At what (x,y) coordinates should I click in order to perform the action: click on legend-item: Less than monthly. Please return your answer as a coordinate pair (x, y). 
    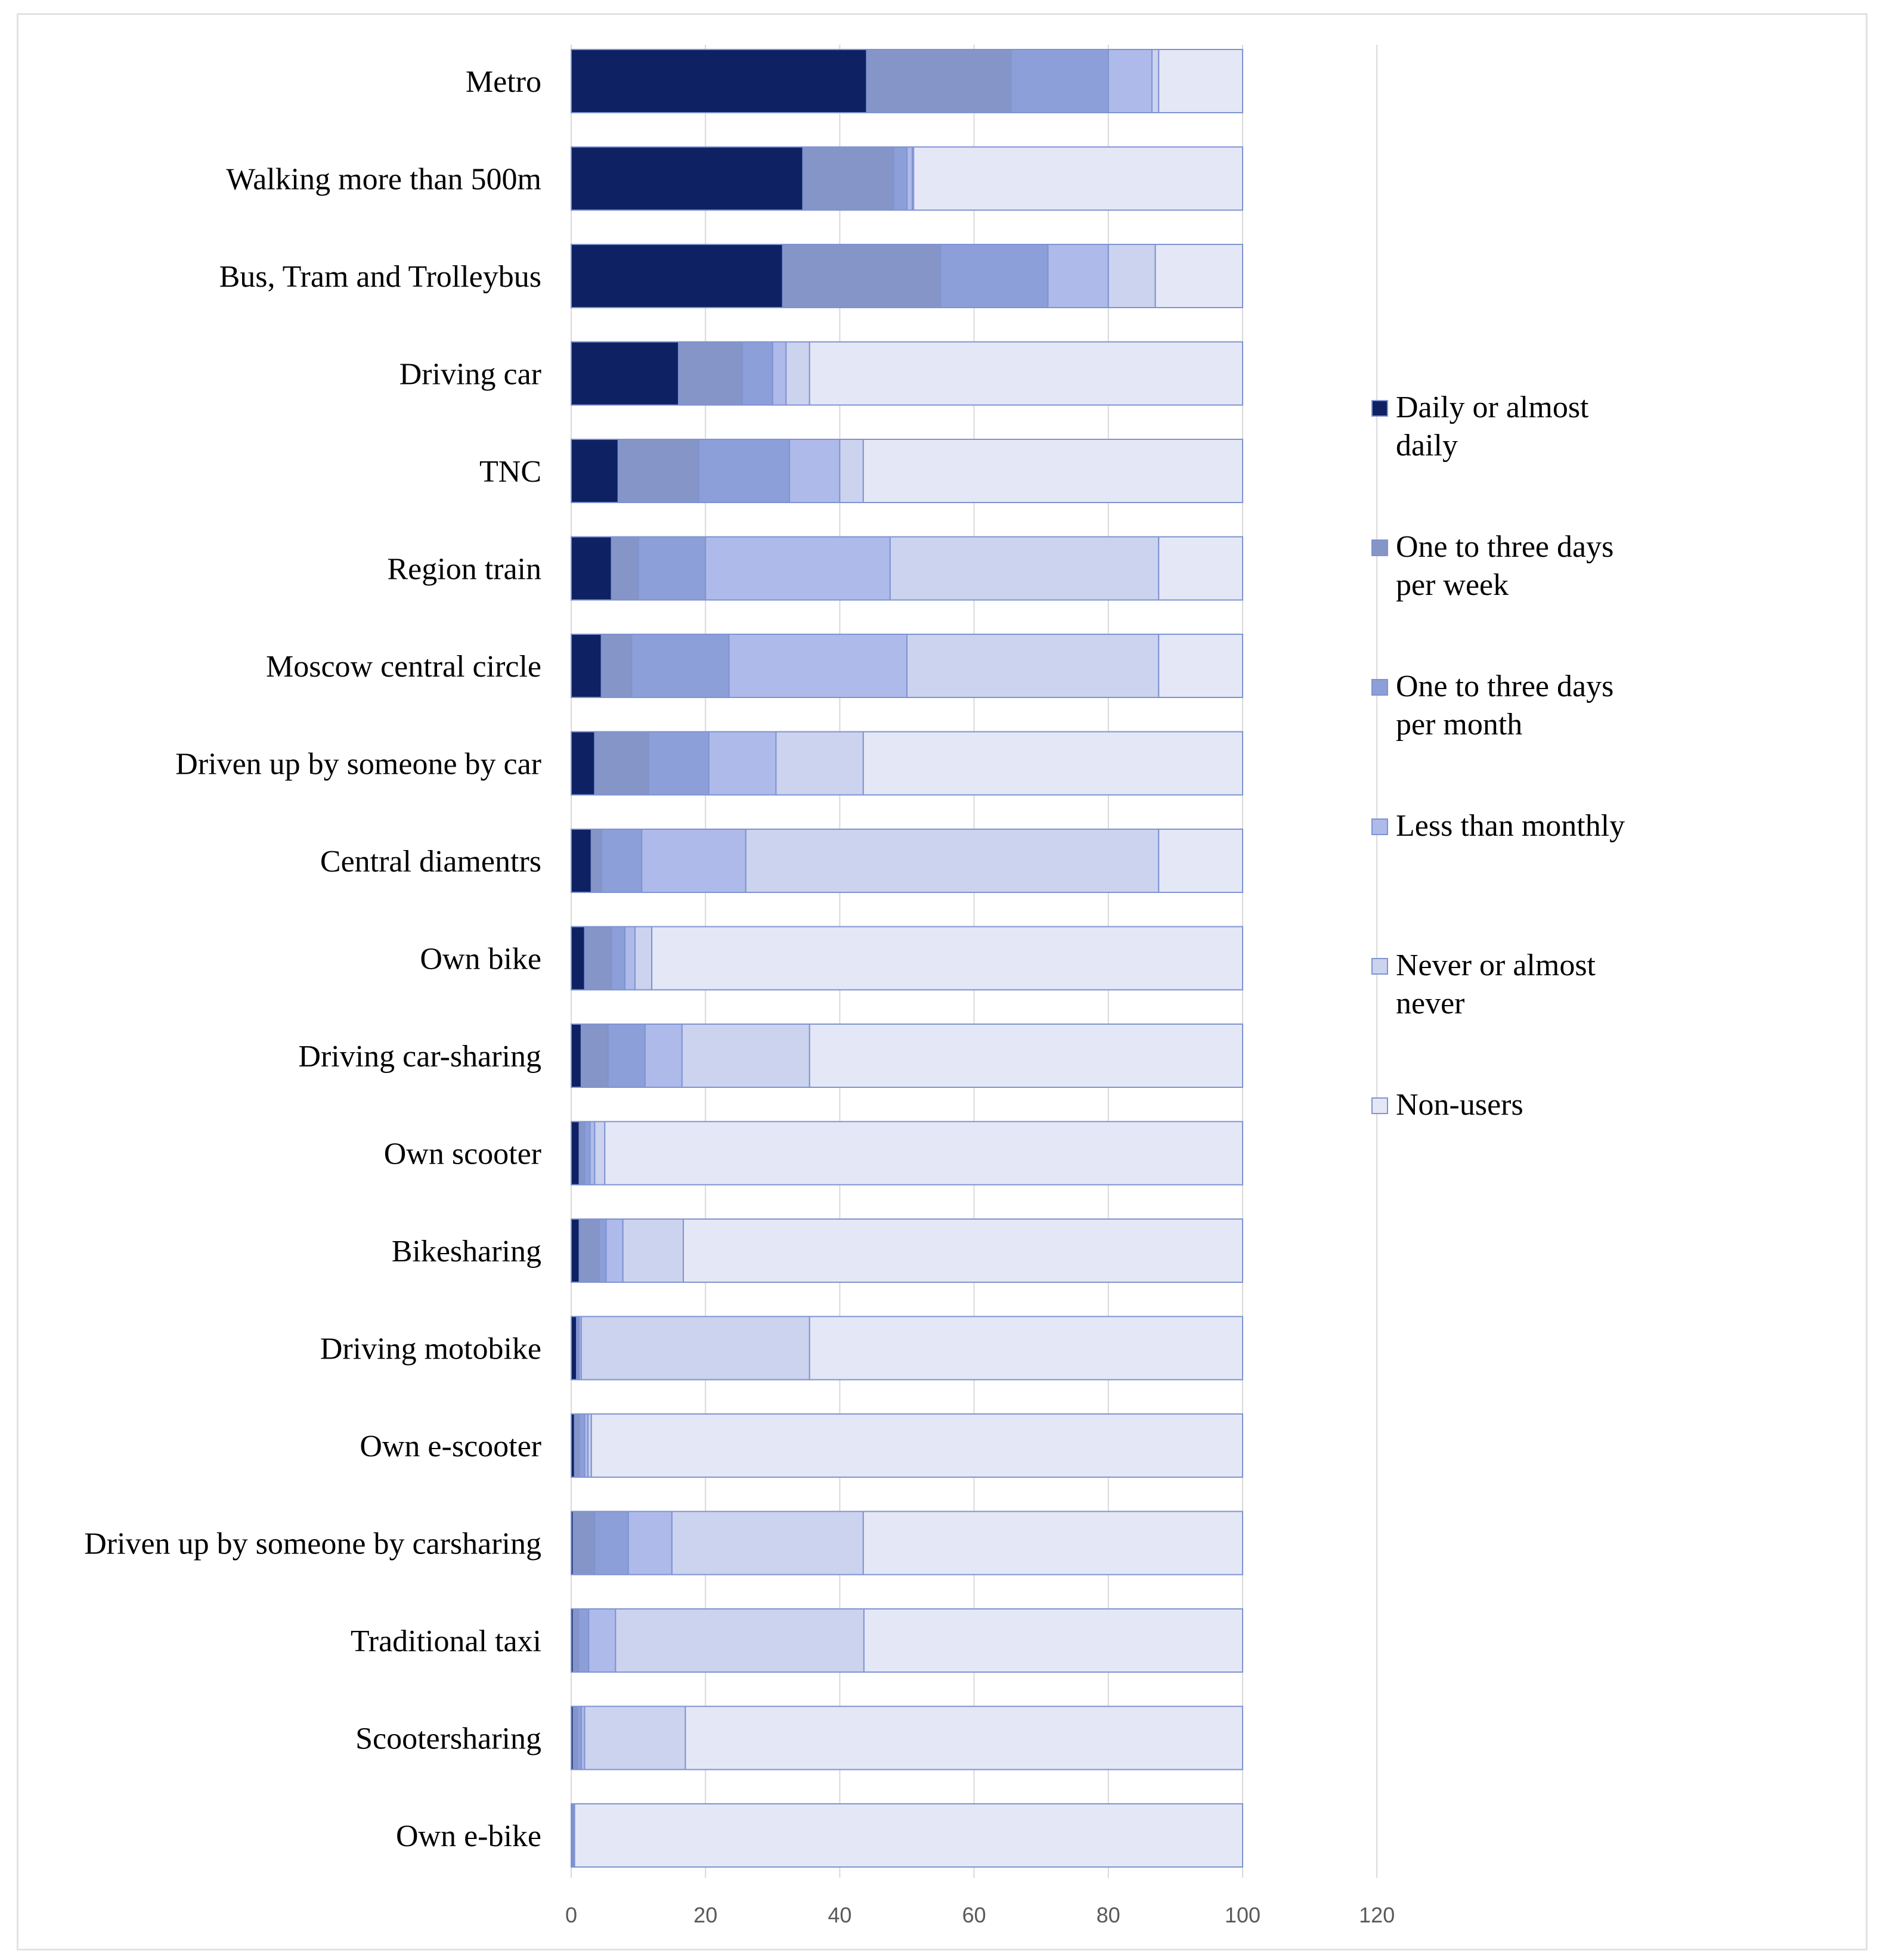
    Looking at the image, I should click on (1498, 826).